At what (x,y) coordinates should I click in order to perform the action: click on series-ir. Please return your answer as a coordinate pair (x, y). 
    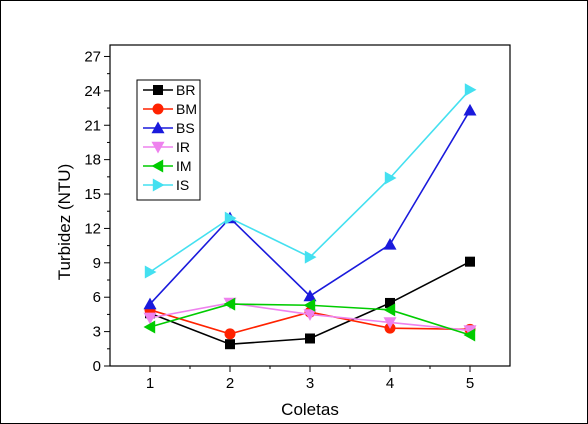
    Looking at the image, I should click on (310, 317).